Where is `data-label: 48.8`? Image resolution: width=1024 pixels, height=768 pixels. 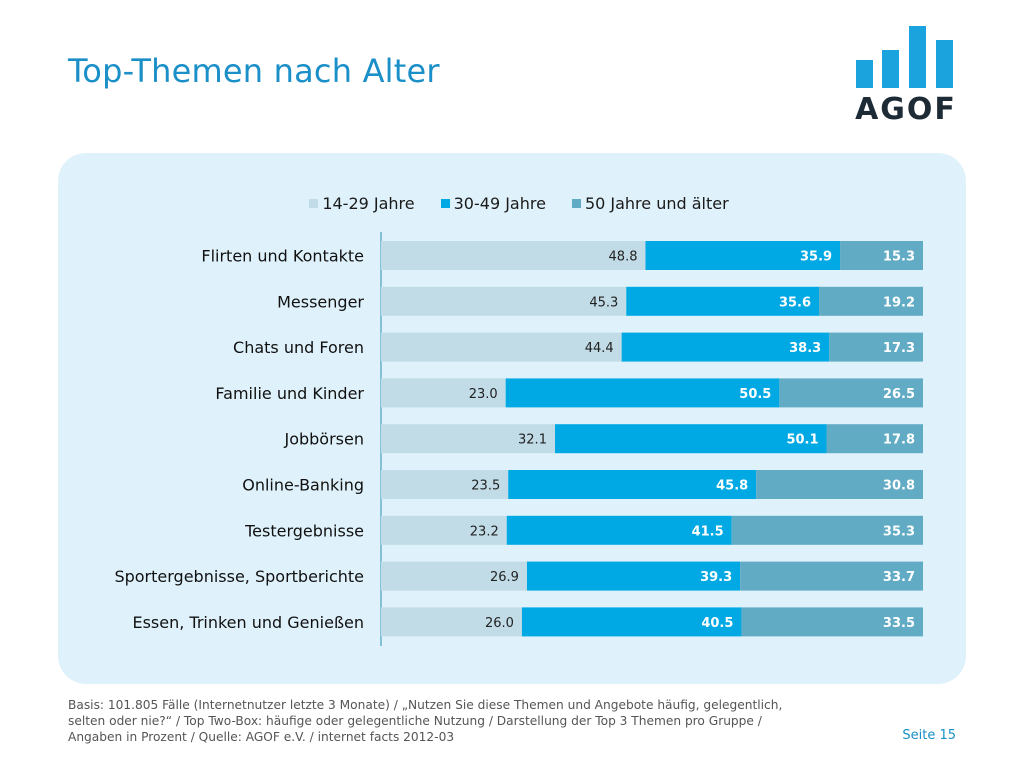
data-label: 48.8 is located at coordinates (623, 257).